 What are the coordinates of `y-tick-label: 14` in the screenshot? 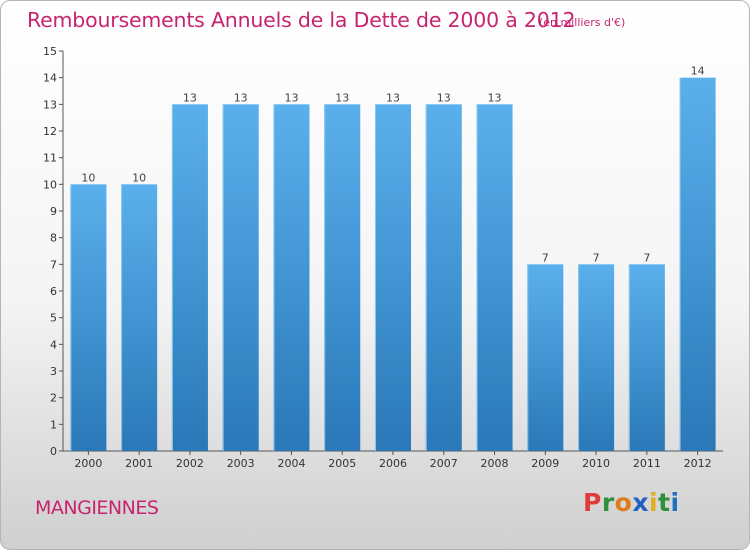 It's located at (50, 78).